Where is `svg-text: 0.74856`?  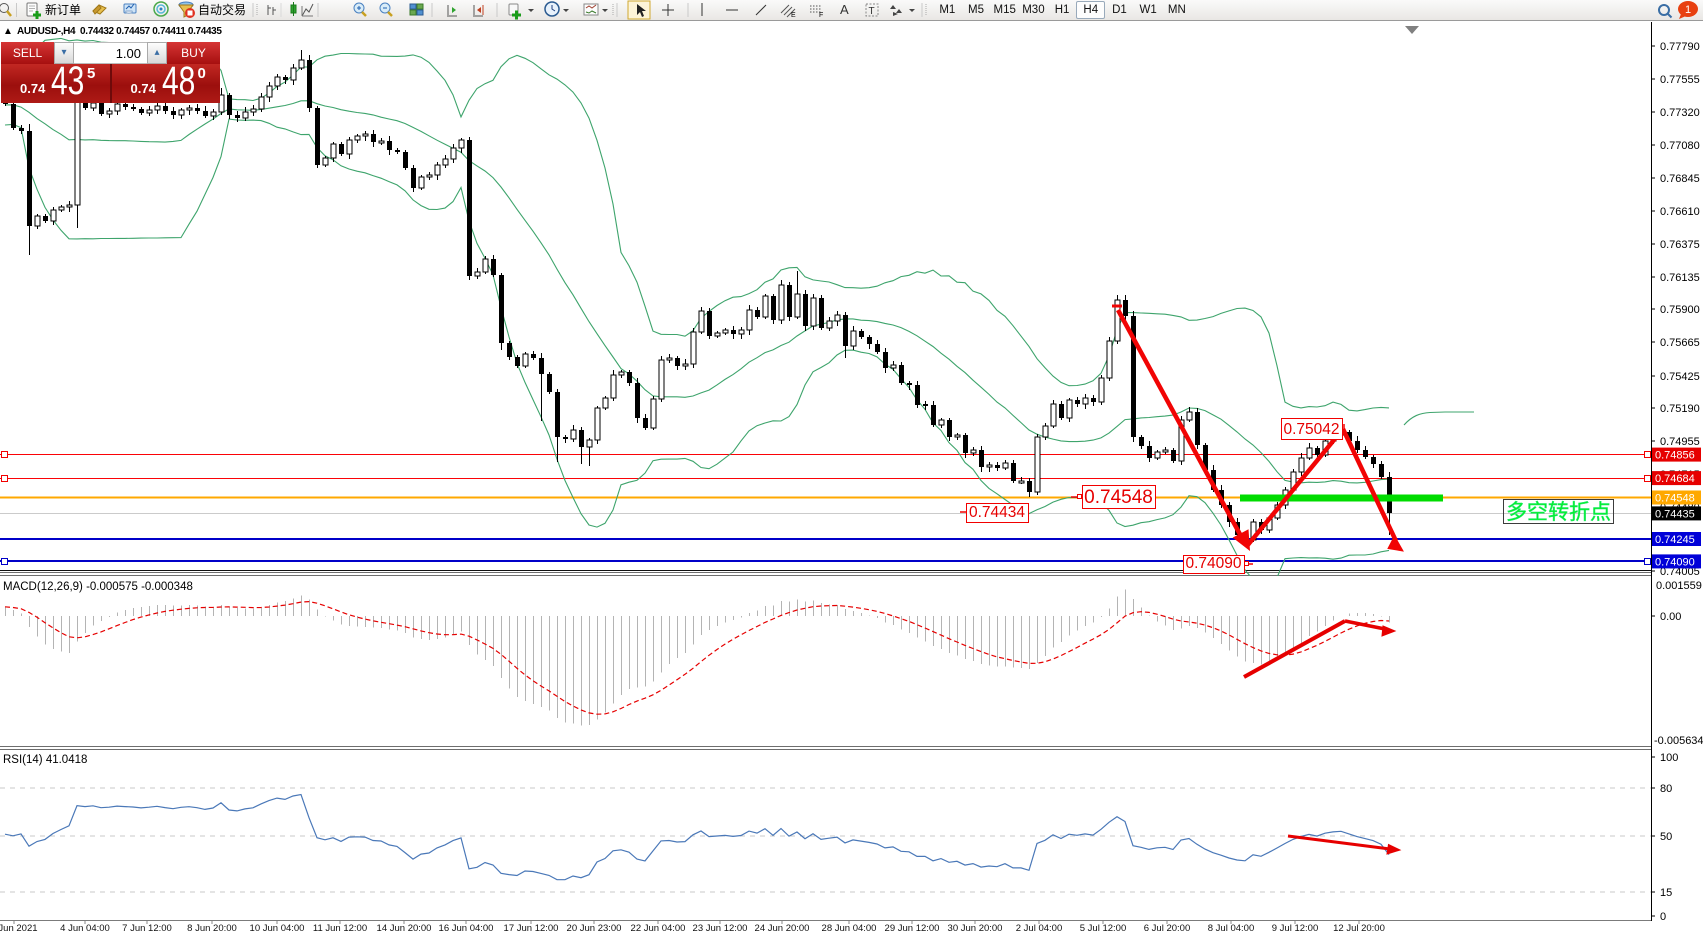
svg-text: 0.74856 is located at coordinates (1675, 456).